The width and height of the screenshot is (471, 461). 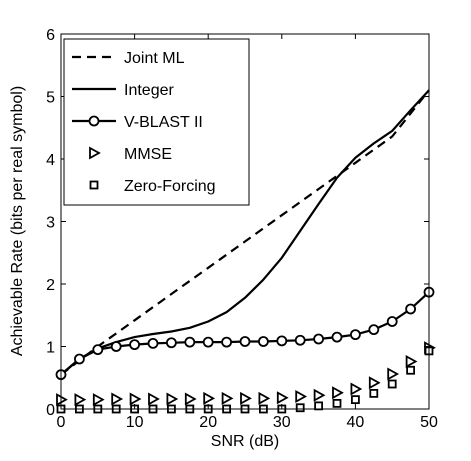 I want to click on y-tick-label: 5, so click(x=50, y=98).